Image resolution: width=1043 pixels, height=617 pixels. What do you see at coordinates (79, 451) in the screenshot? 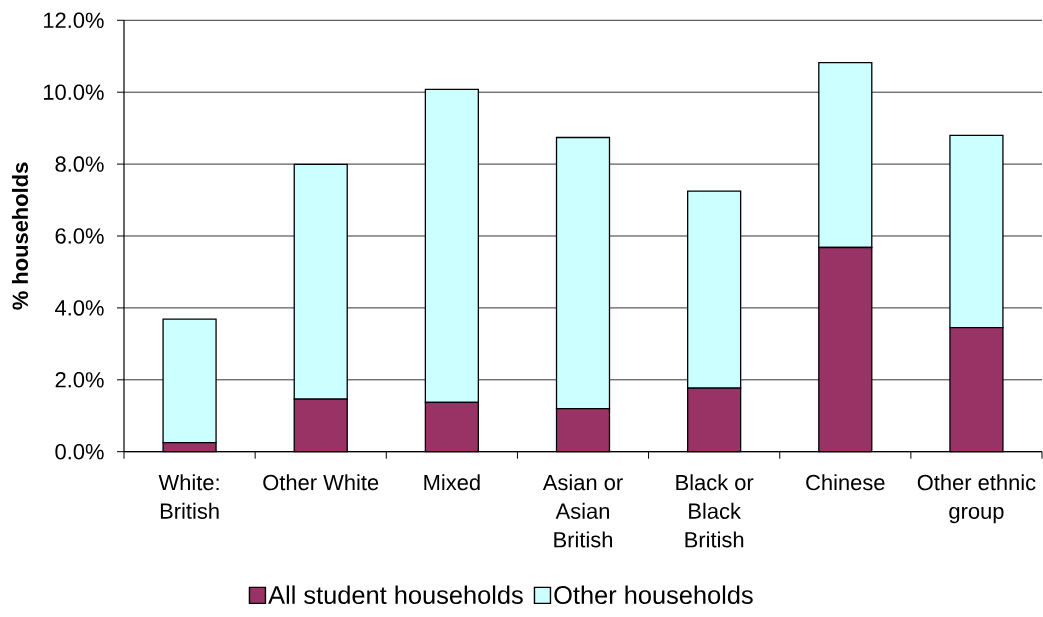
I see `y-tick-label: 0.0%` at bounding box center [79, 451].